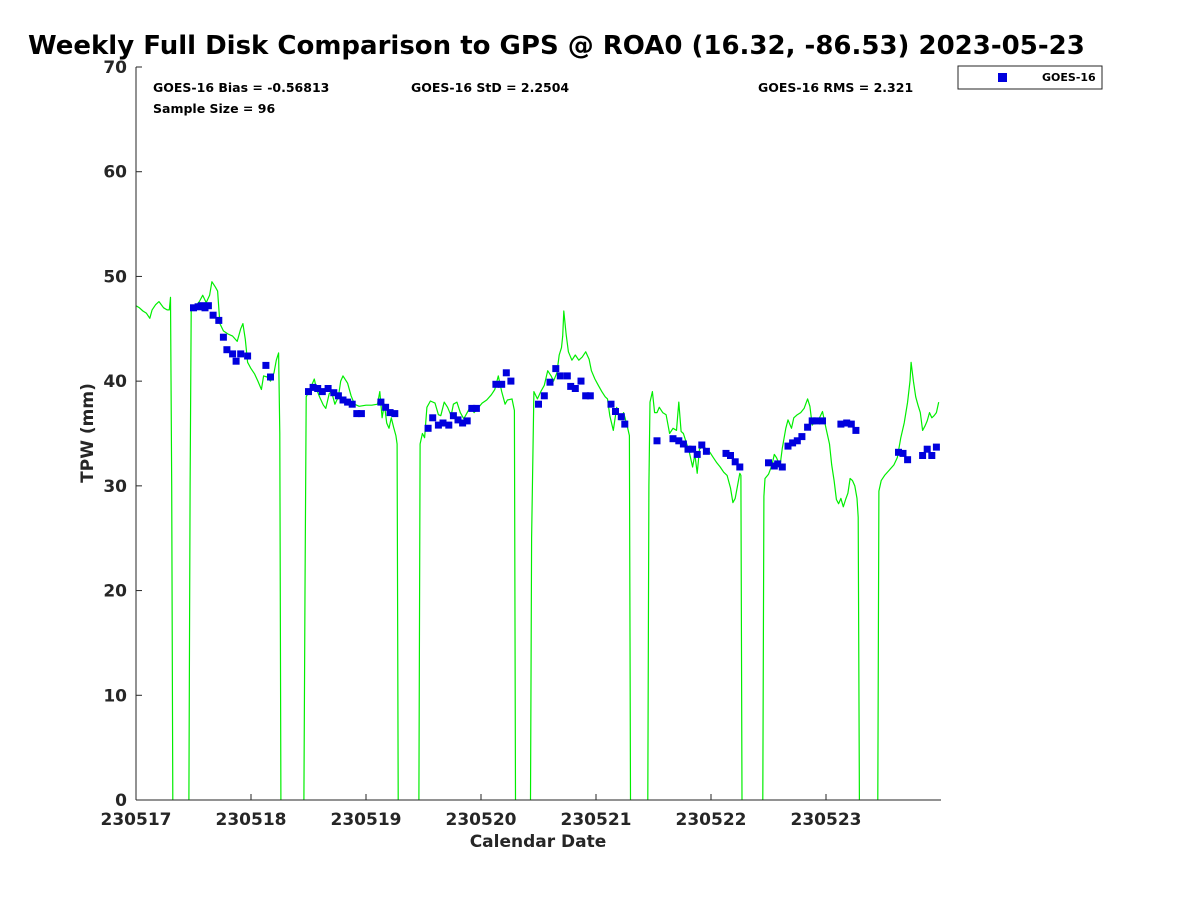  Describe the element at coordinates (1002, 77) in the screenshot. I see `legend-marker` at that location.